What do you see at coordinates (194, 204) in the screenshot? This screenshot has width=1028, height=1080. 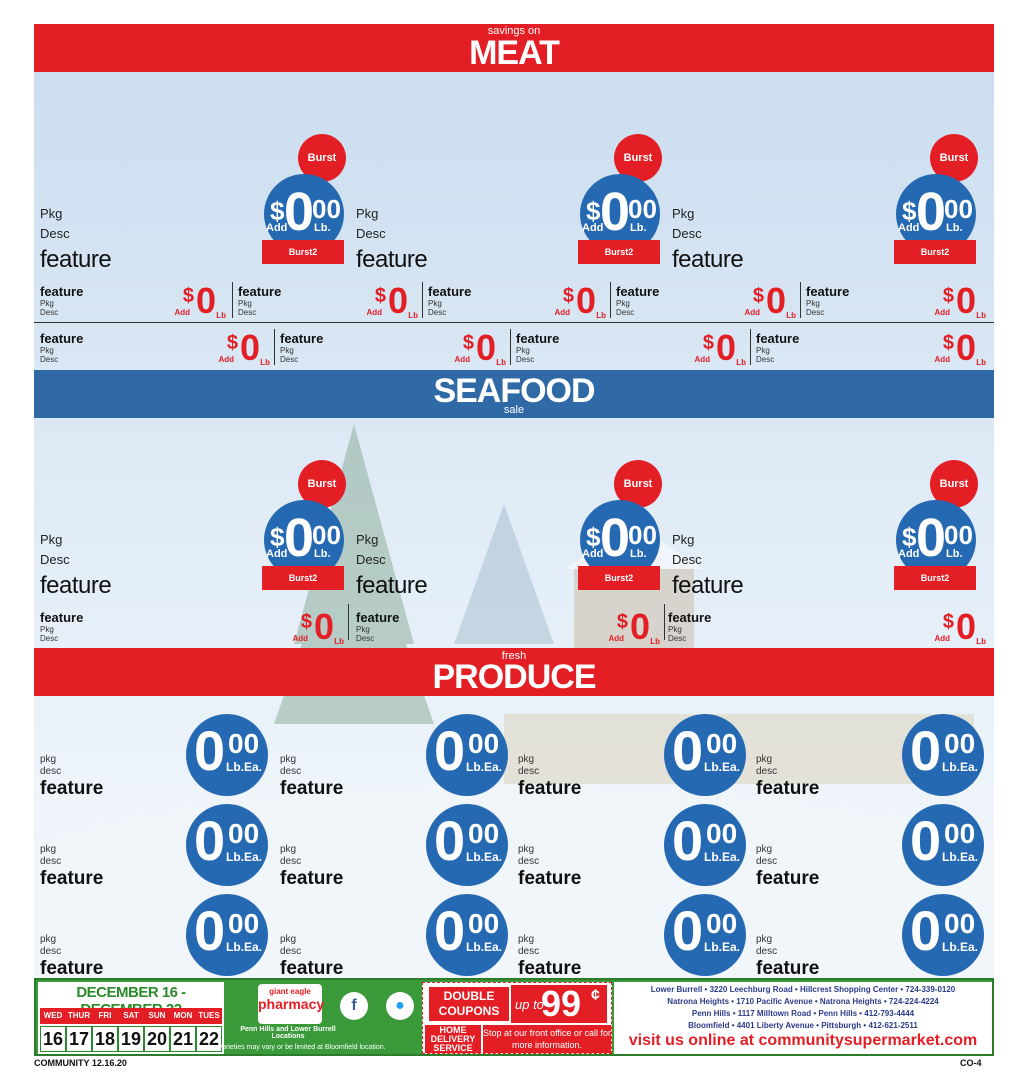 I see `meat-feature-1: Burst $0 00 Add Lb. Burst2 Pkg Desc feature` at bounding box center [194, 204].